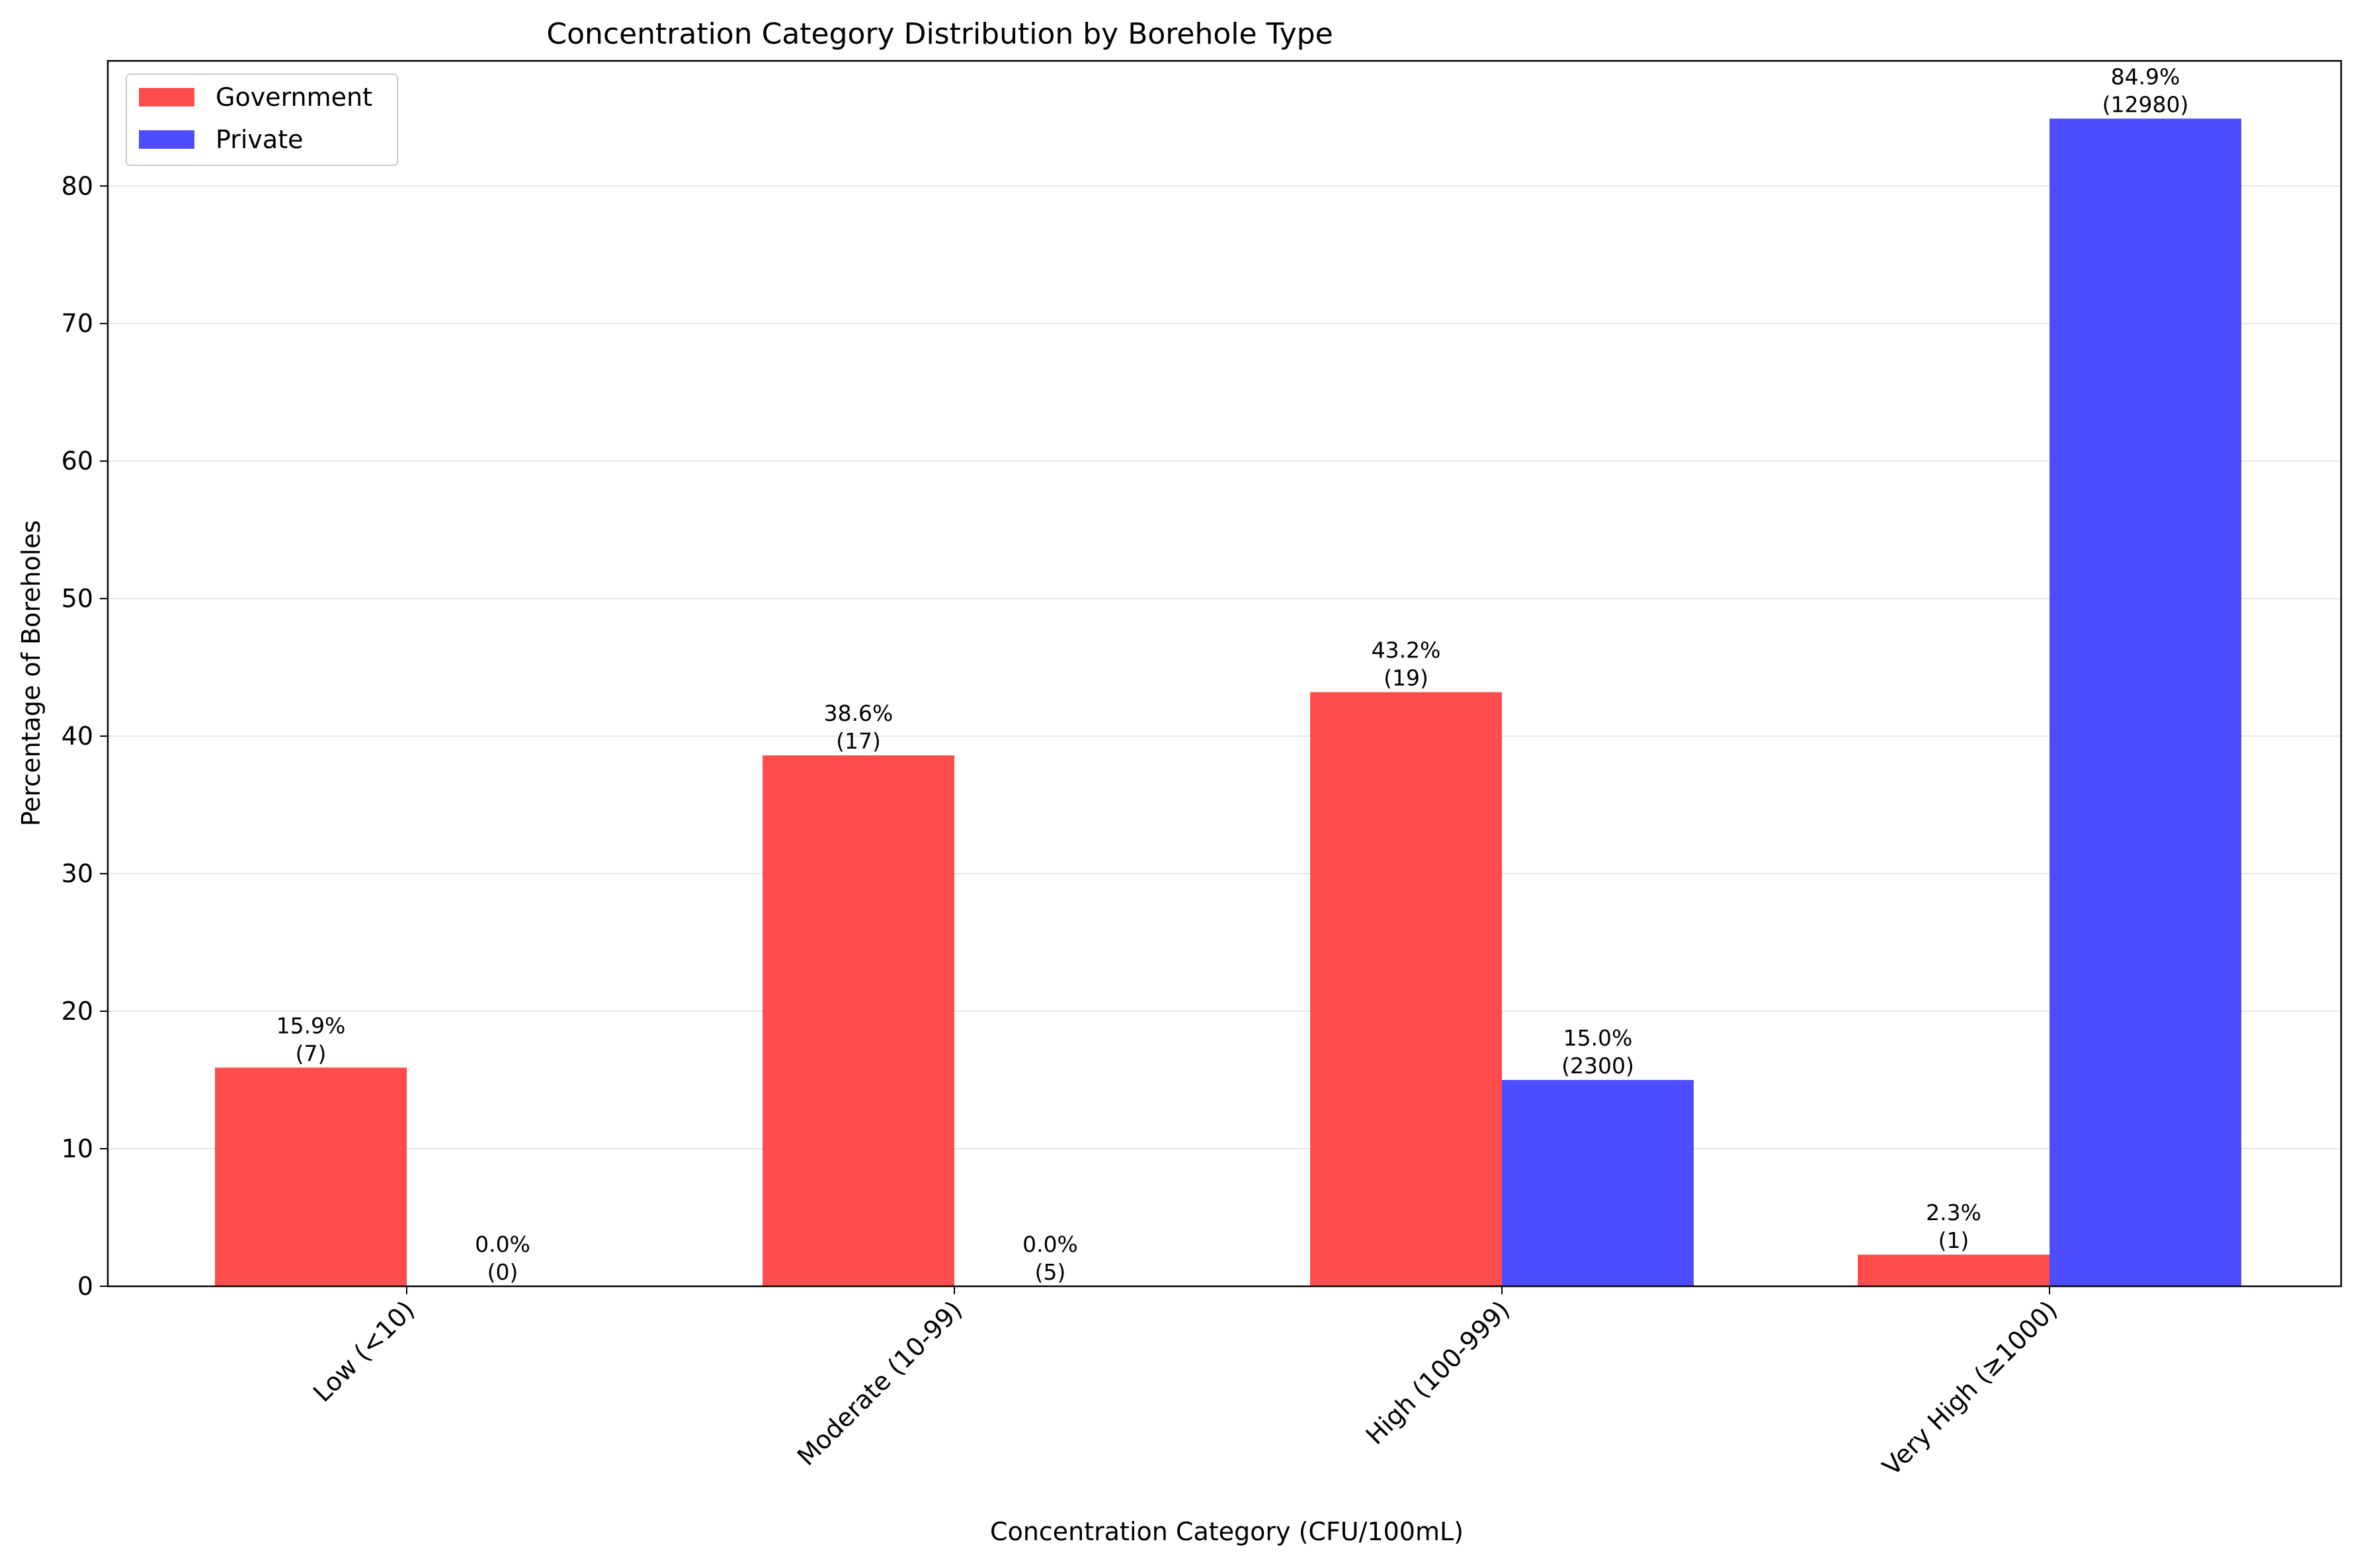 Image resolution: width=2361 pixels, height=1568 pixels. Describe the element at coordinates (77, 1148) in the screenshot. I see `y-tick-label: 10` at that location.